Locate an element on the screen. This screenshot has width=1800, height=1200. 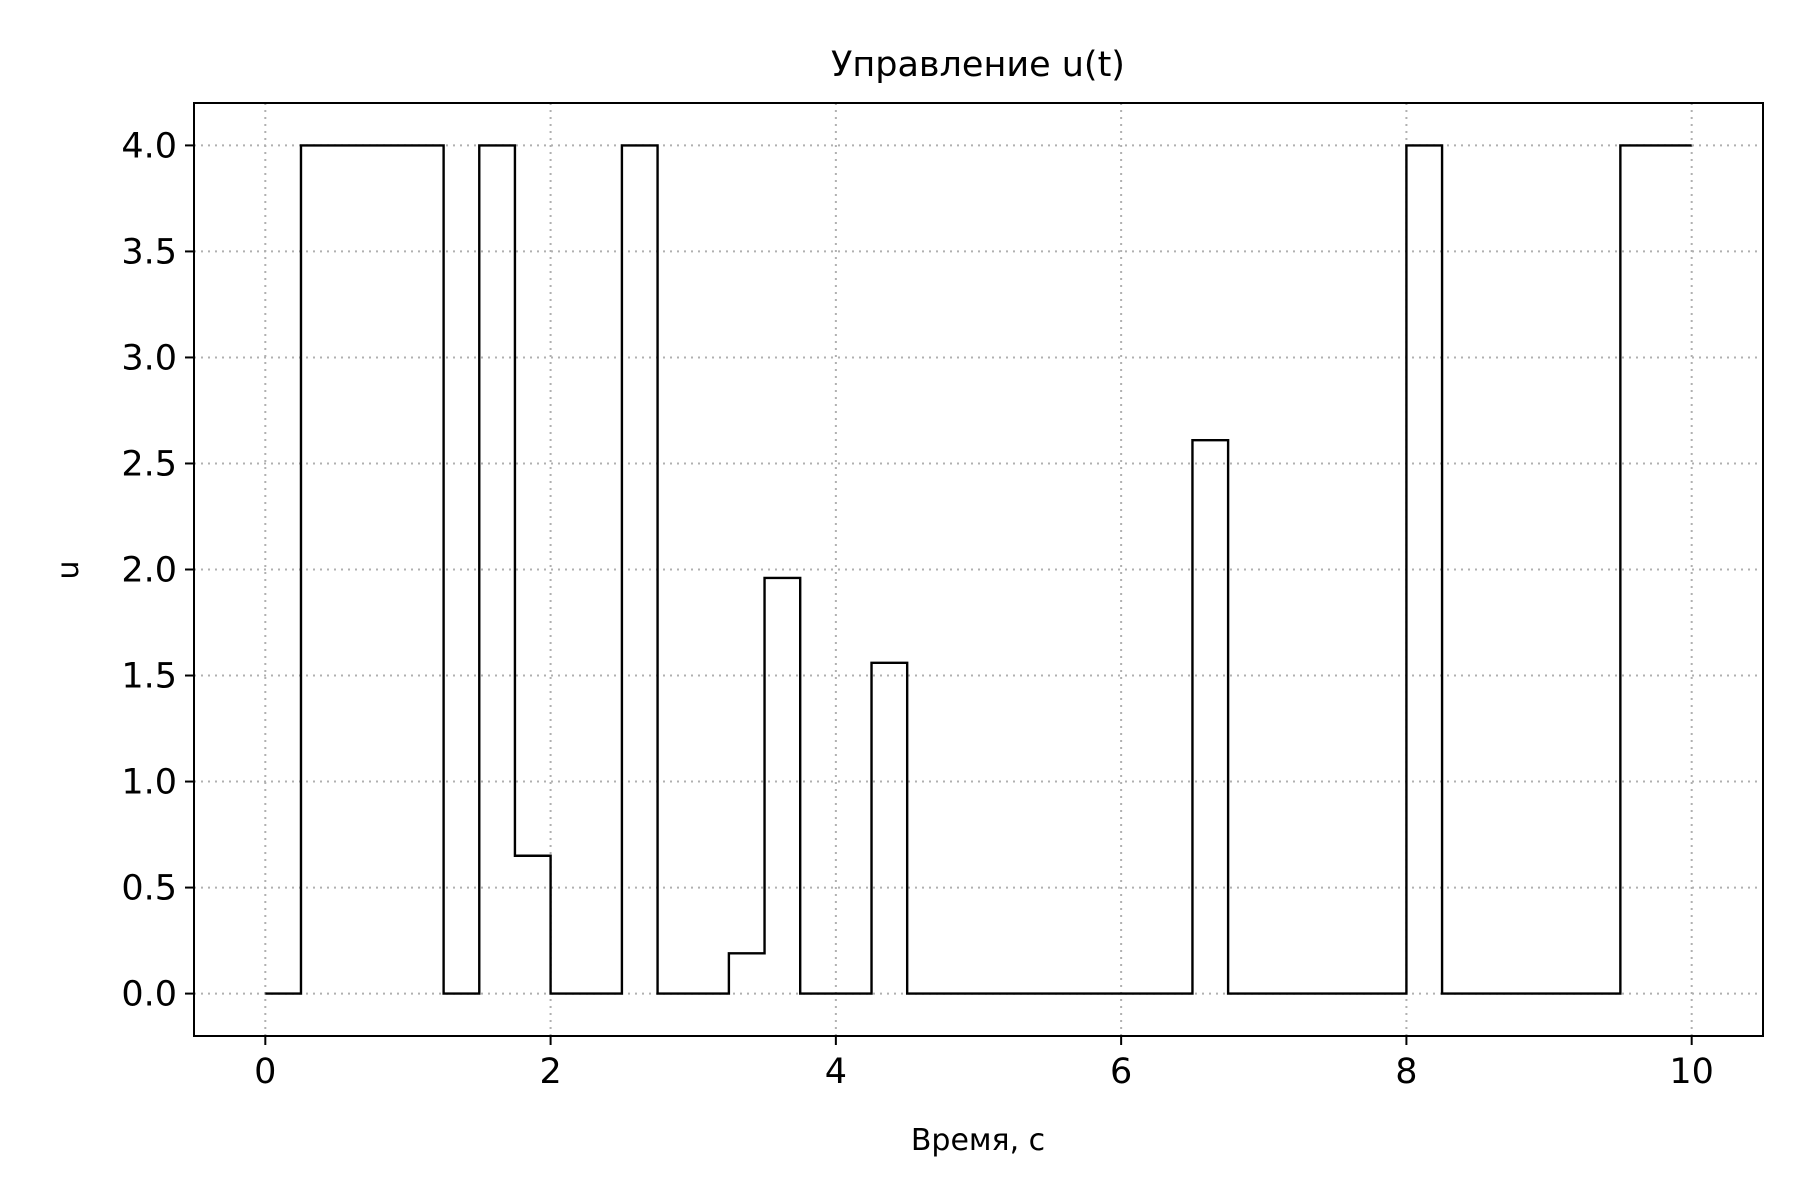
y-tick-label: 0.5 is located at coordinates (149, 889).